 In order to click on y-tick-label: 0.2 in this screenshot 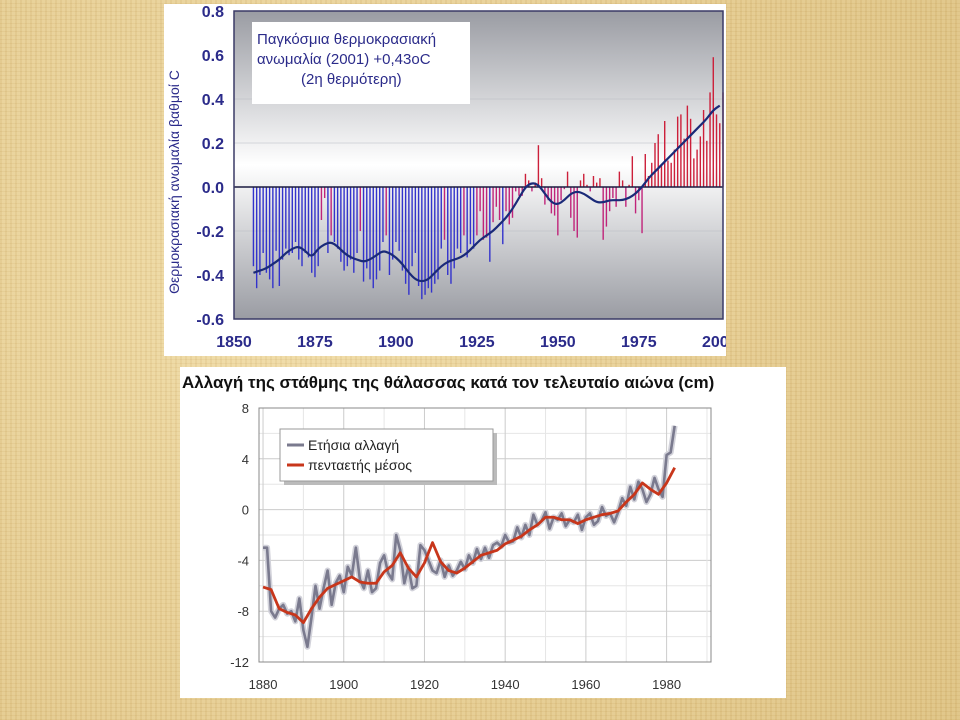, I will do `click(213, 144)`.